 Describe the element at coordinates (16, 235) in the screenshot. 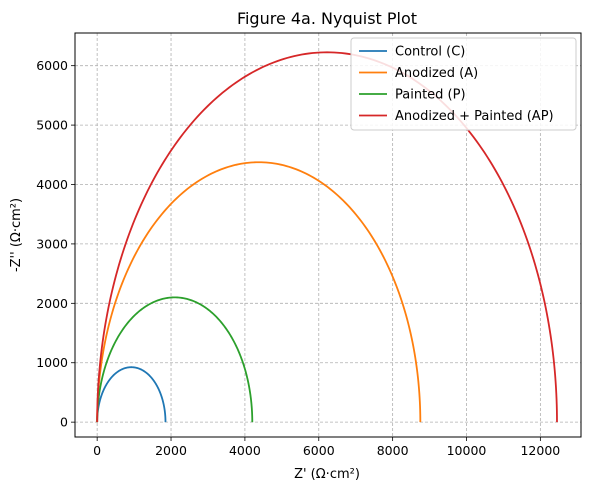

I see `y-axis-label: -Z'' (Ω·cm²)` at that location.